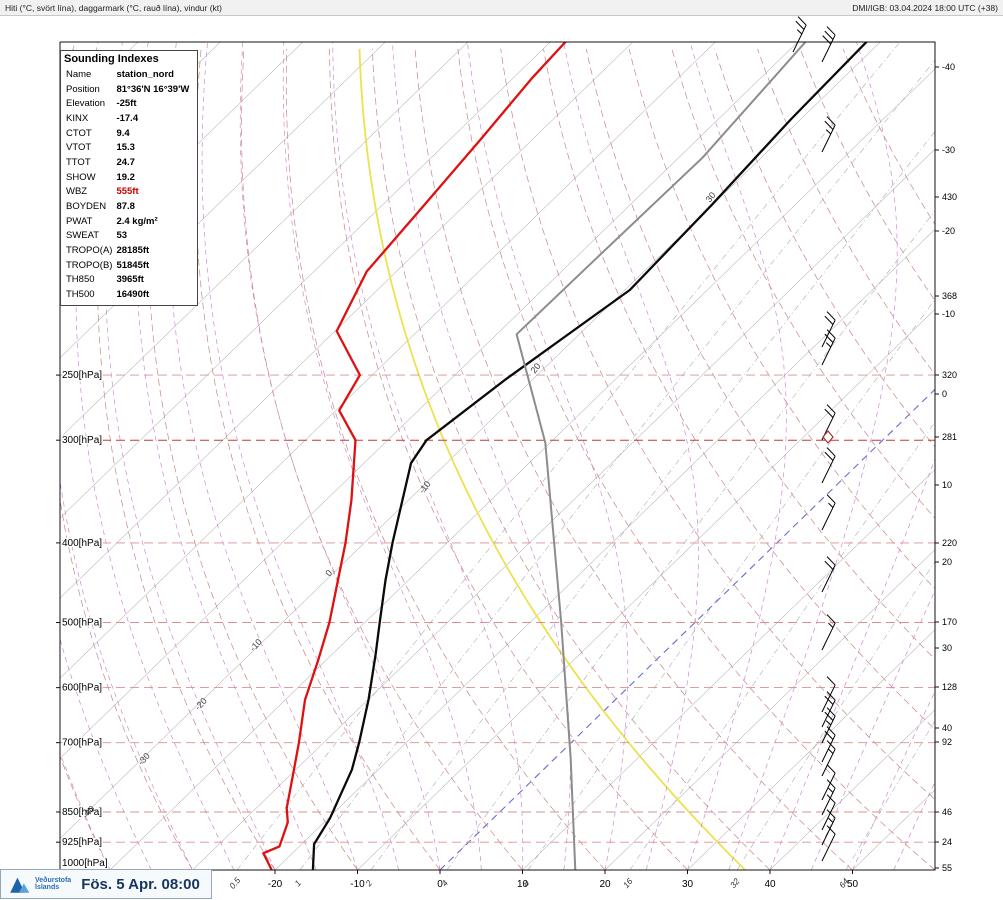 The width and height of the screenshot is (1003, 900). Describe the element at coordinates (949, 437) in the screenshot. I see `right-axis-label: 281` at that location.